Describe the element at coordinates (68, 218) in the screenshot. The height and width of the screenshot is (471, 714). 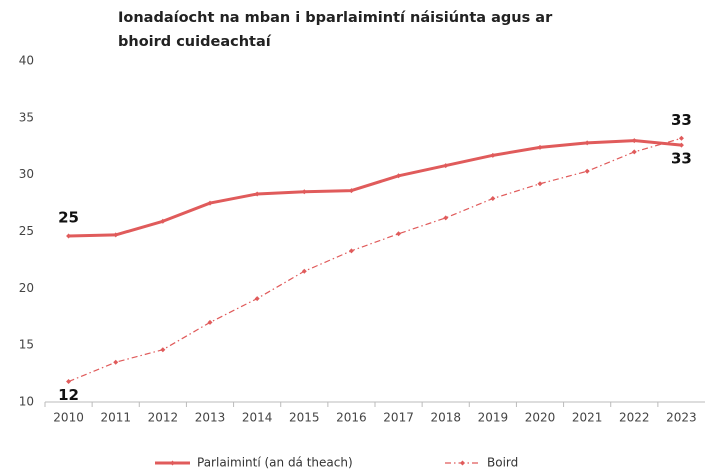
I see `value-label: 25` at that location.